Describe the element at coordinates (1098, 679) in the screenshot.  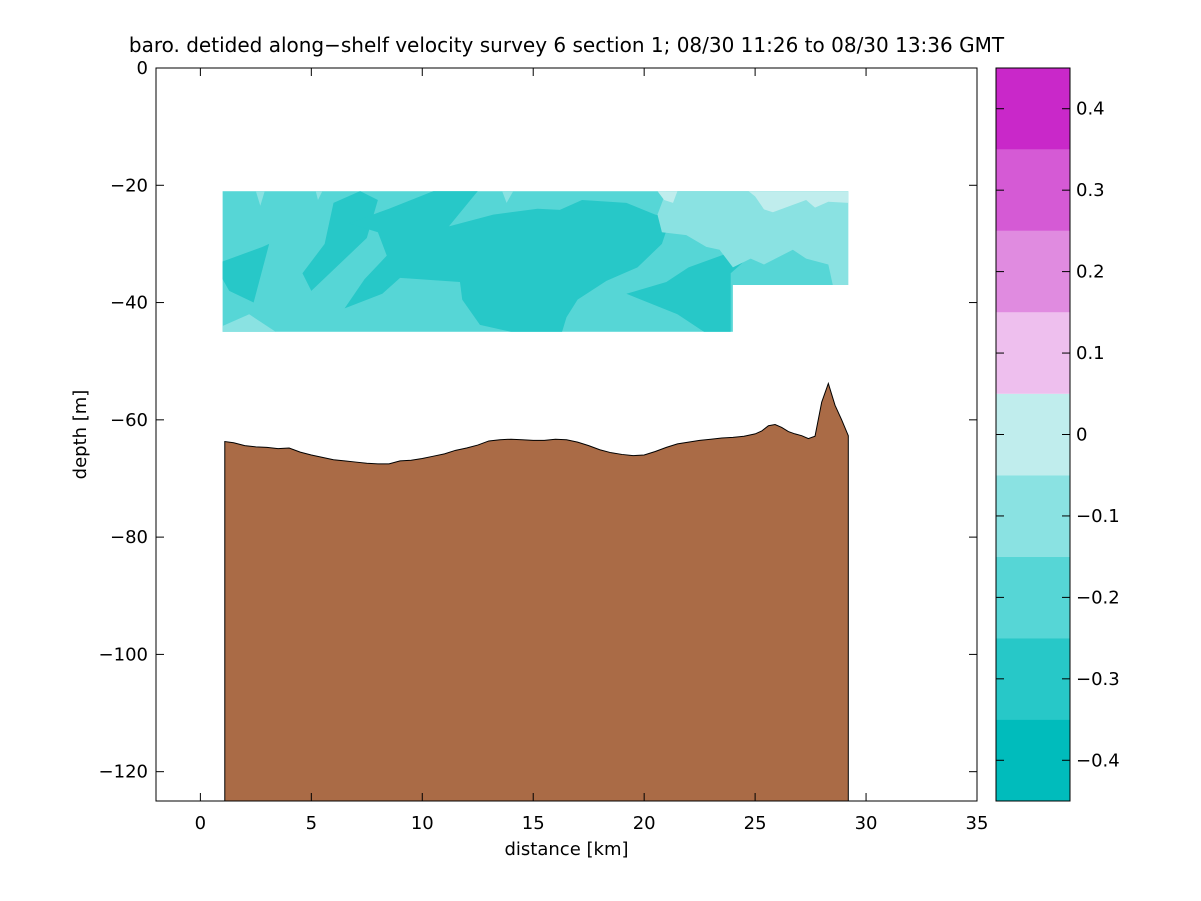
I see `colorbar-tick-label: −0.3` at that location.